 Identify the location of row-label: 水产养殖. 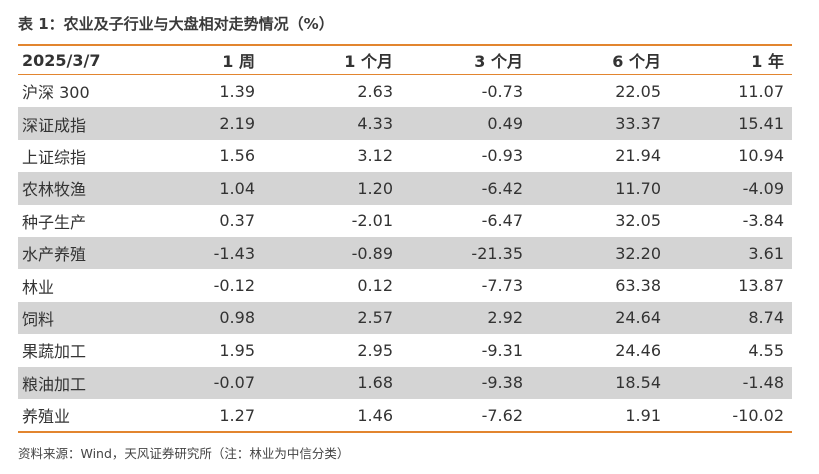
(93, 253).